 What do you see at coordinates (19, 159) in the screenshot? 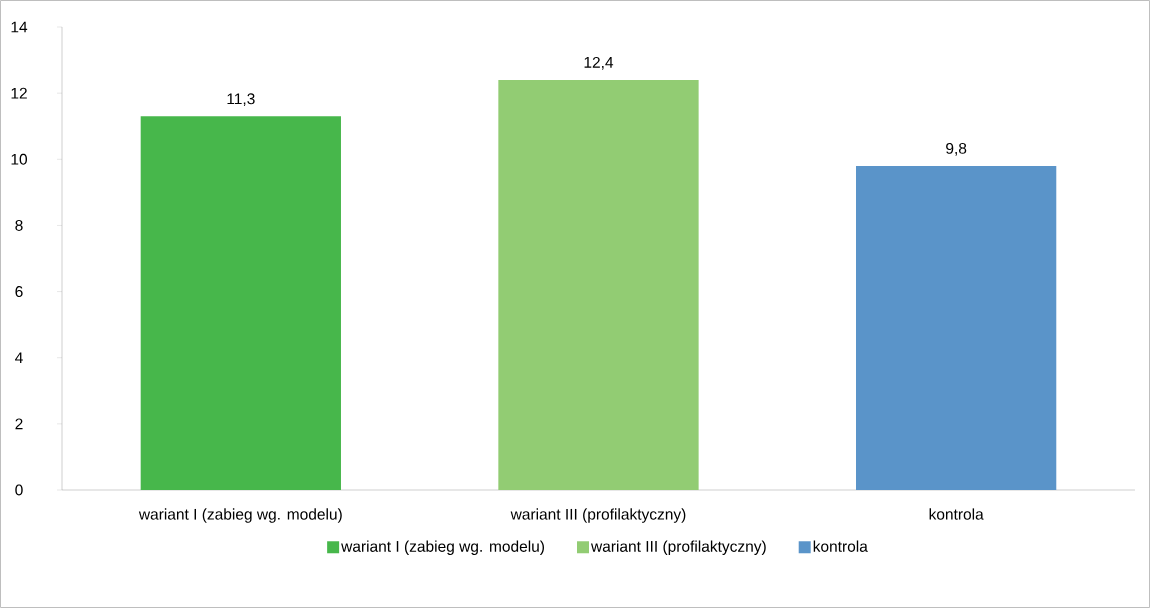
I see `y-tick-label: 10` at bounding box center [19, 159].